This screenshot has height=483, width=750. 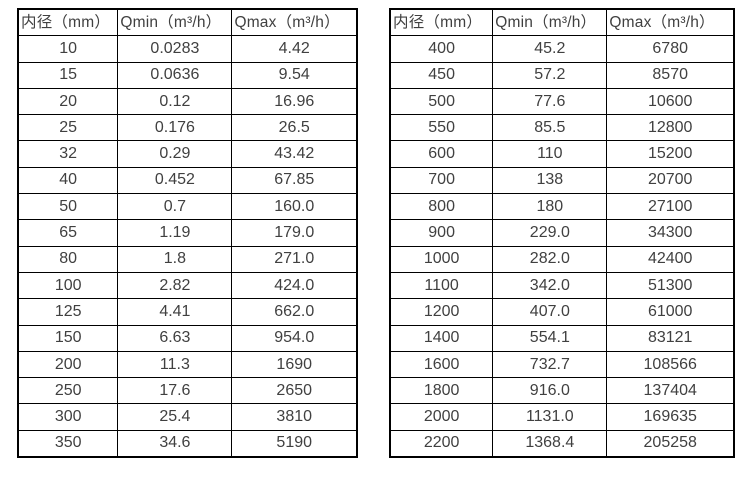 What do you see at coordinates (441, 233) in the screenshot?
I see `table-cell: 900` at bounding box center [441, 233].